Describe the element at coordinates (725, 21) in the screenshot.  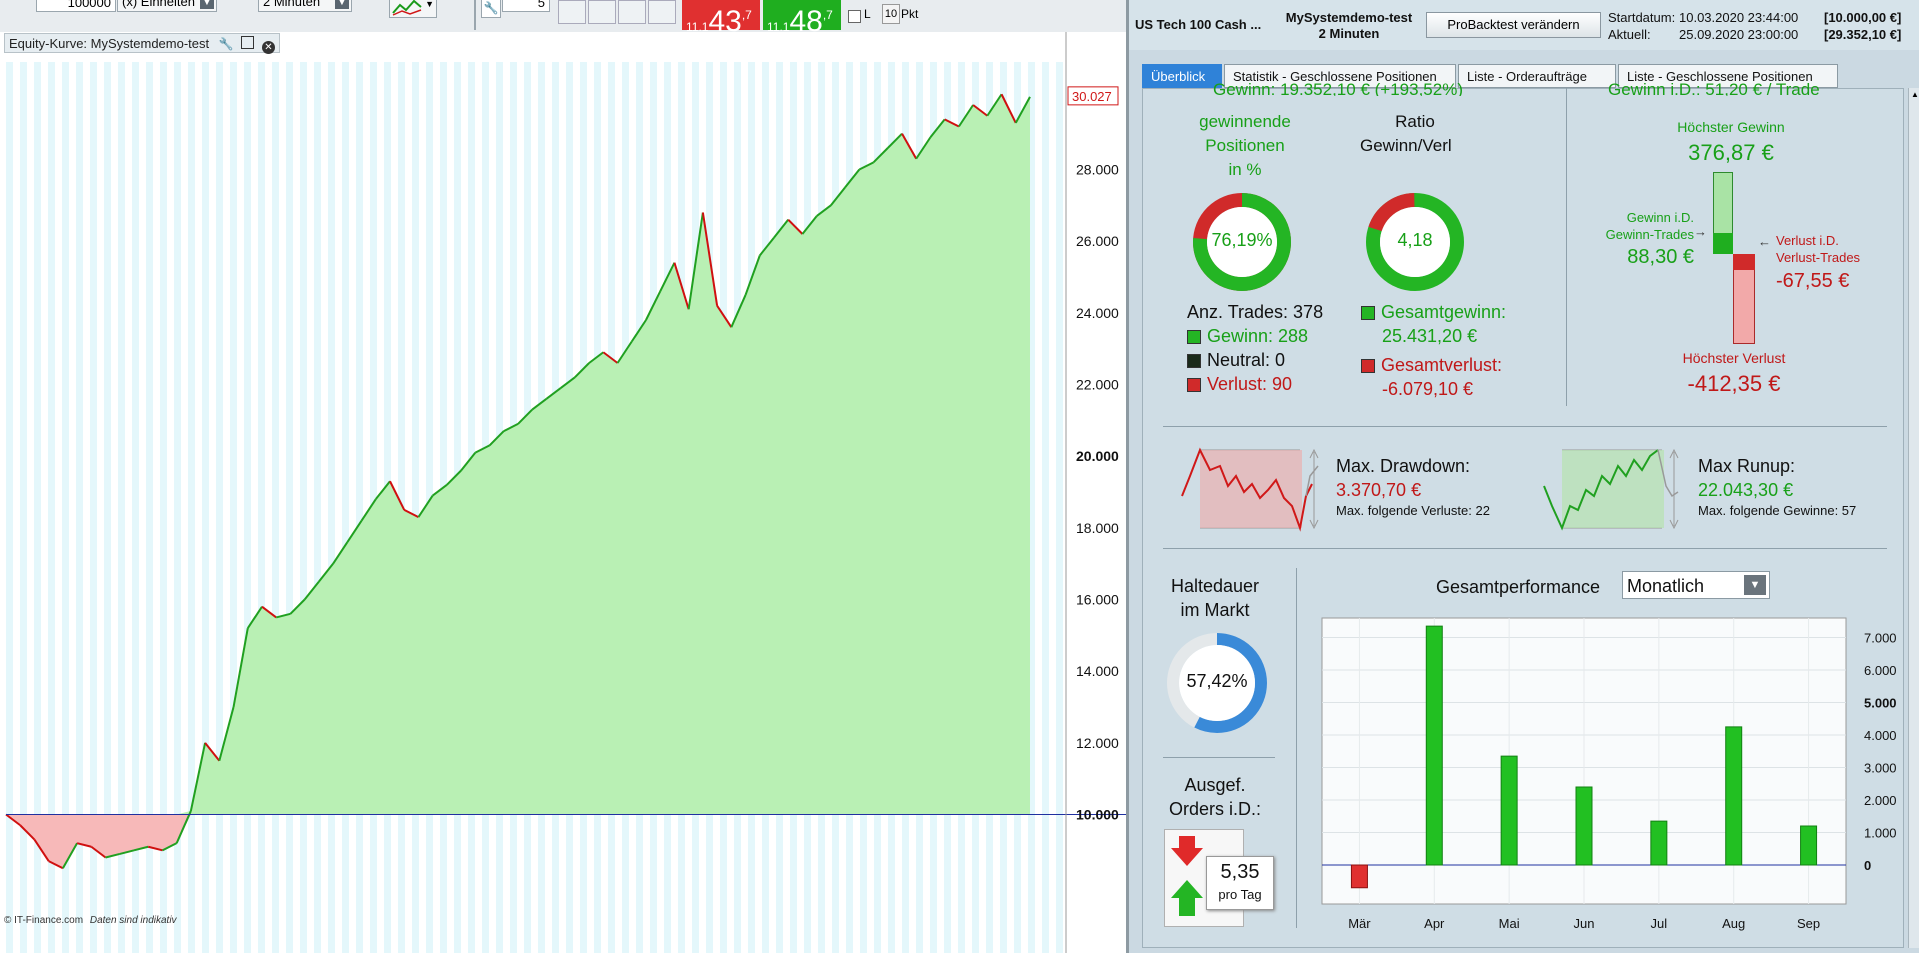
I see `bid-big: 43` at that location.